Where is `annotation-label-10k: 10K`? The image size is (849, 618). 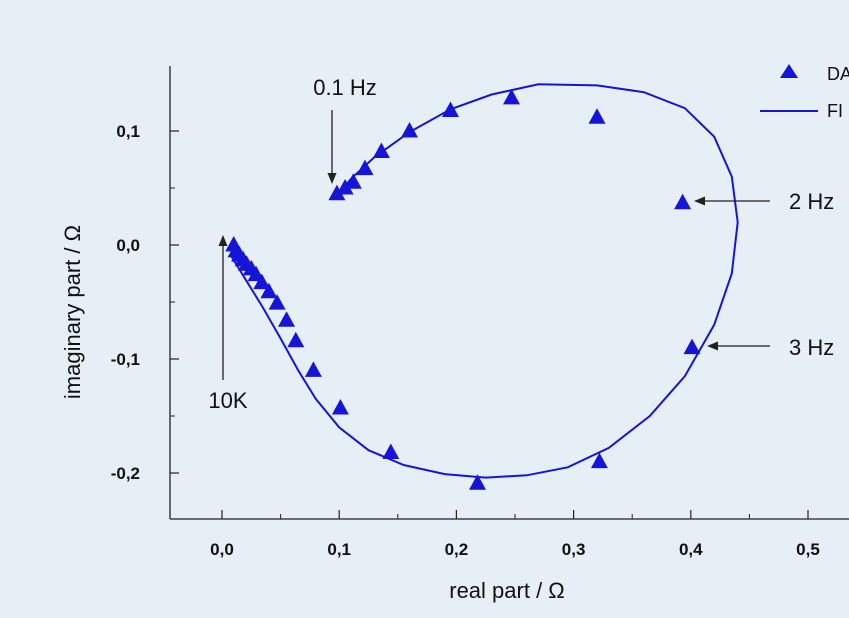
annotation-label-10k: 10K is located at coordinates (227, 400).